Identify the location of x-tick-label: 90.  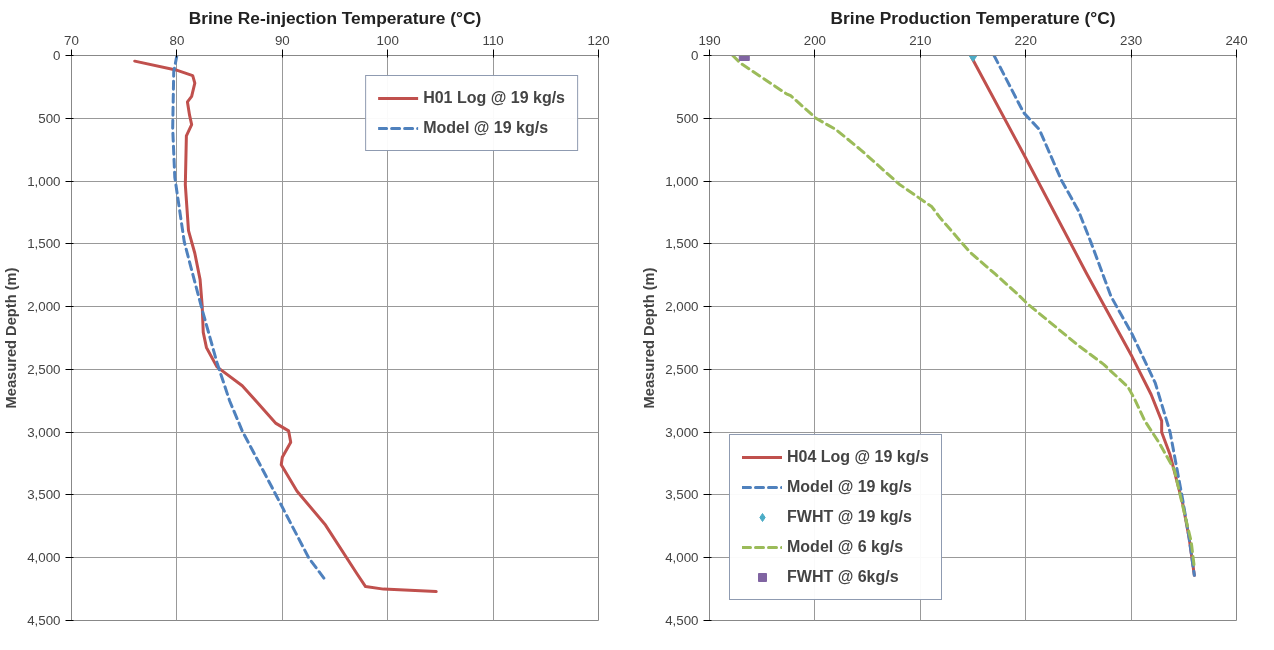
(282, 40).